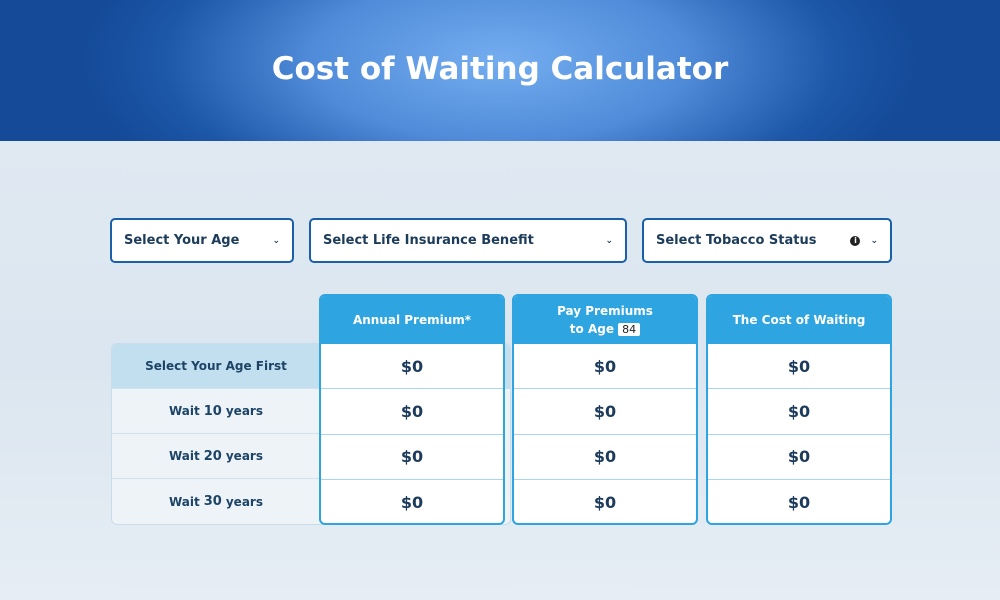 The image size is (1000, 600). Describe the element at coordinates (212, 411) in the screenshot. I see `row-label-years: 10` at that location.